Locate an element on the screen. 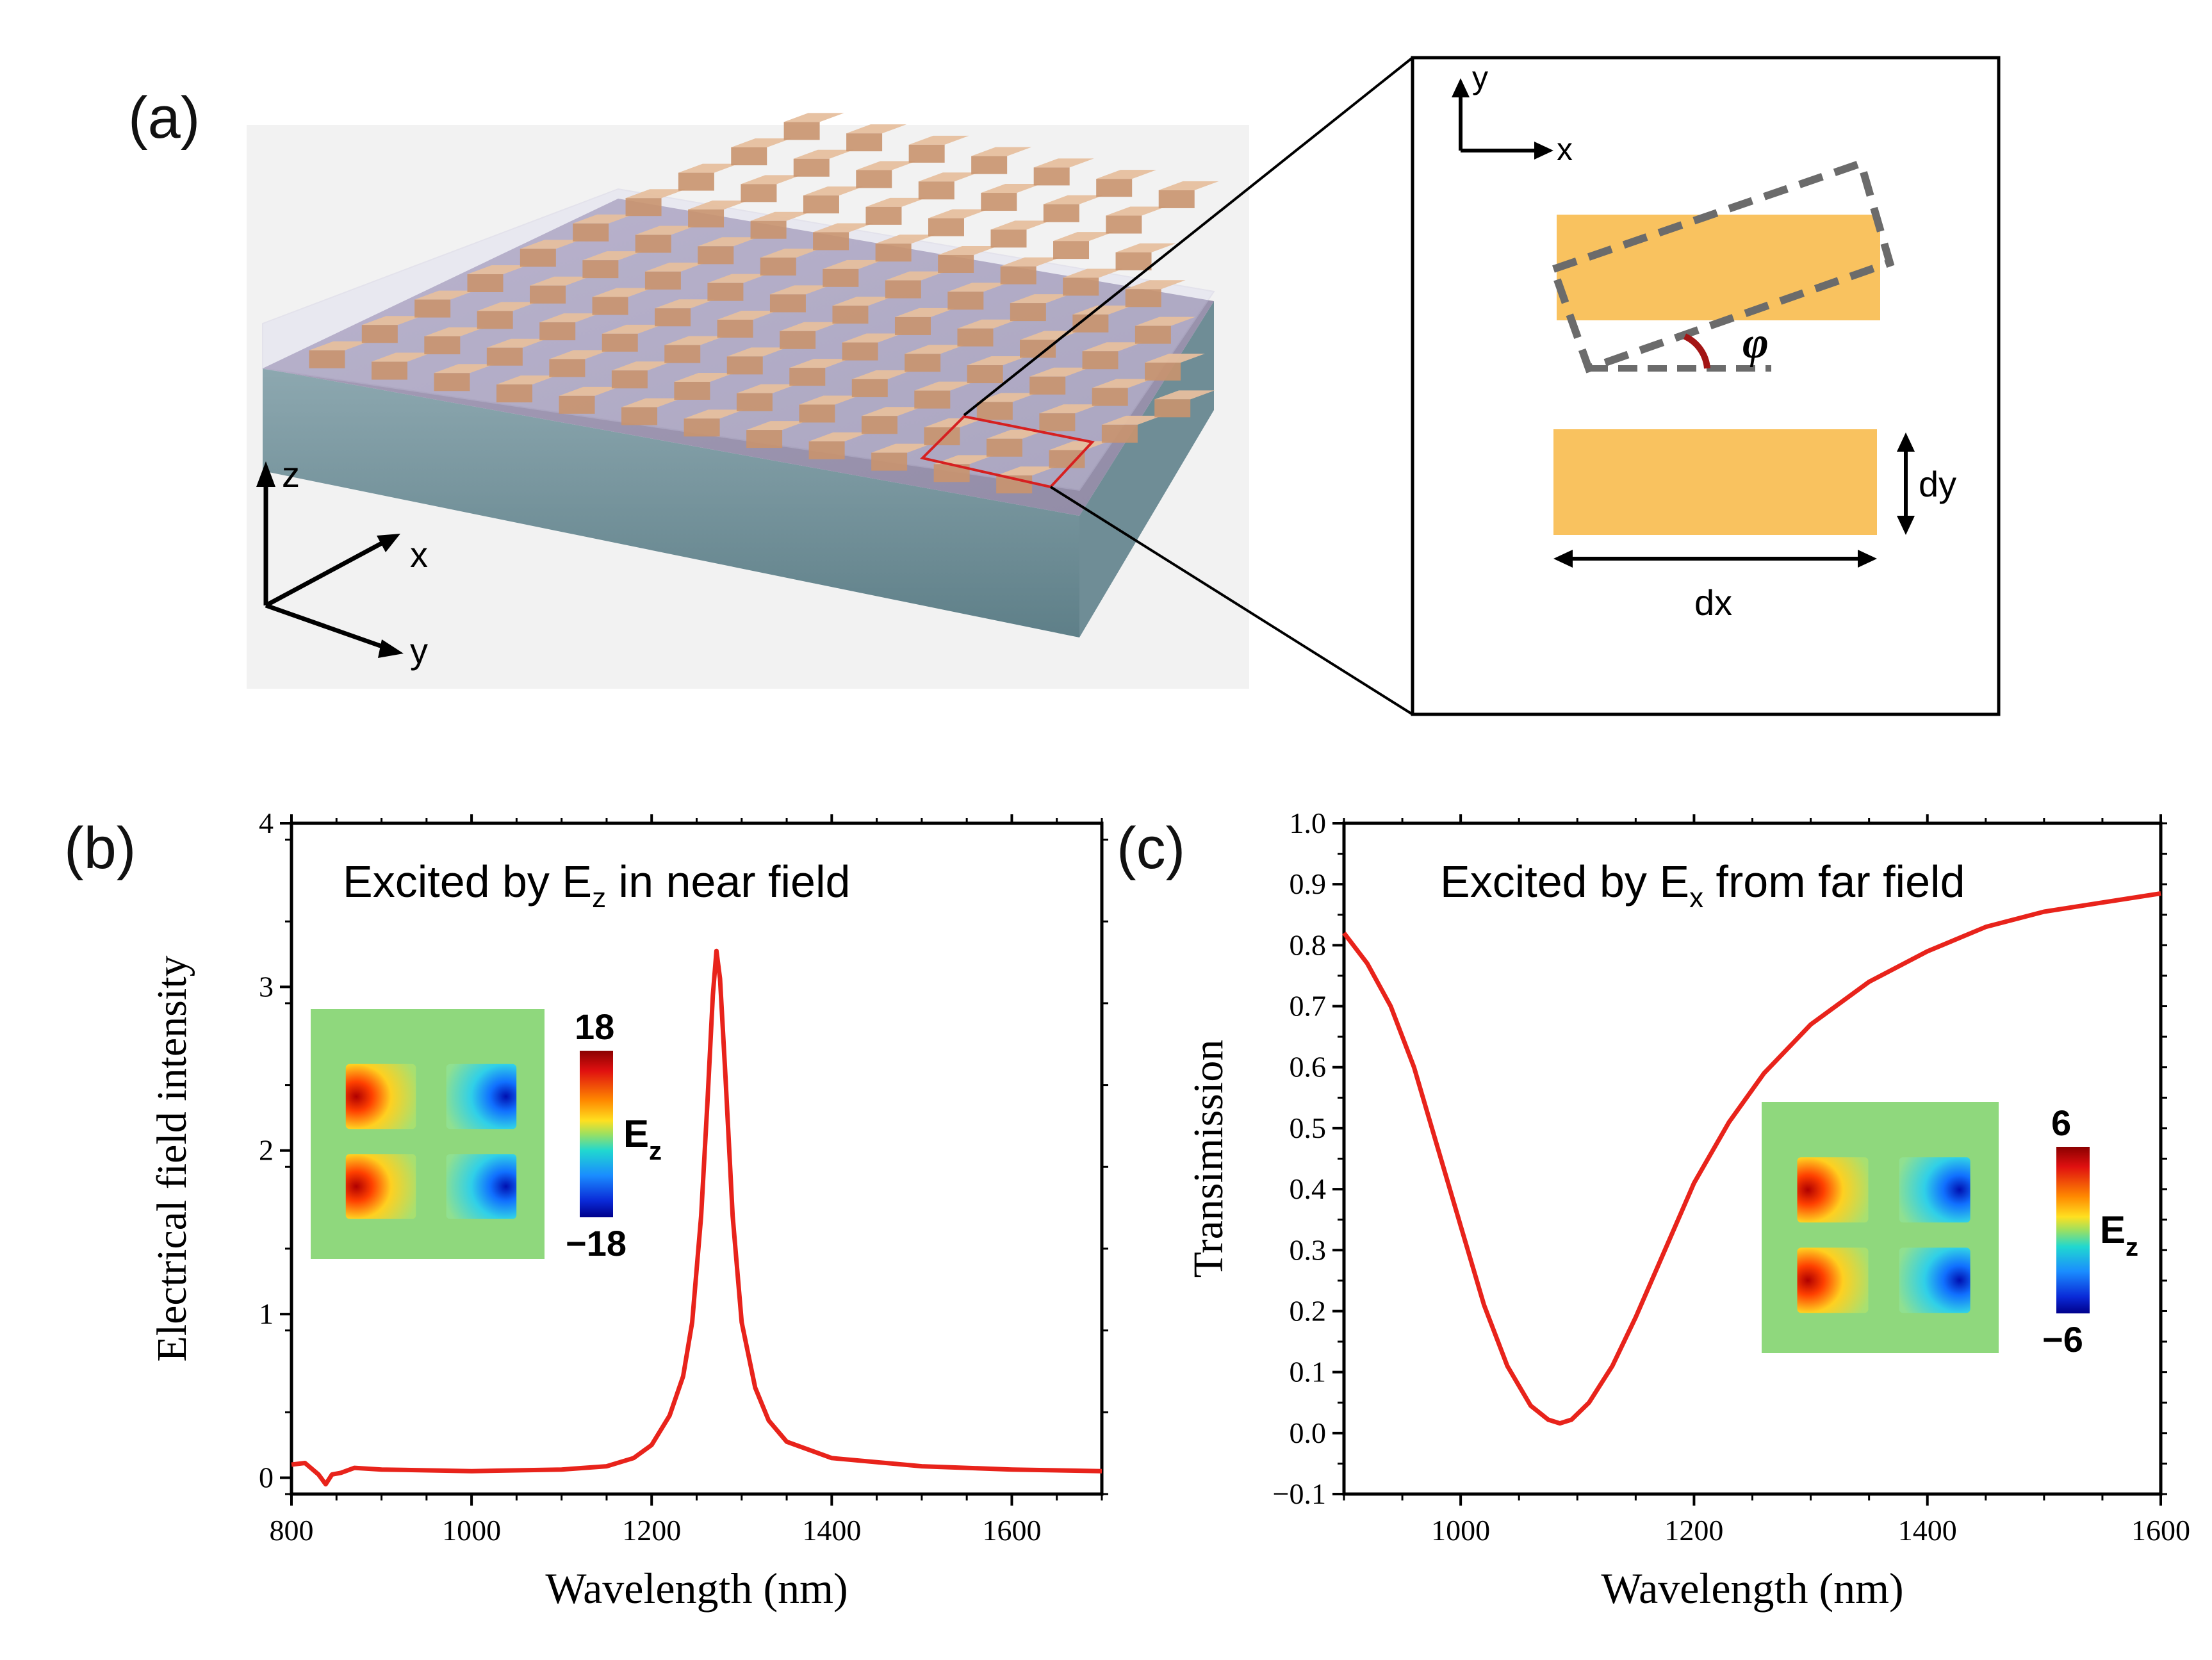 This screenshot has width=2212, height=1660. annotation-subscript: z is located at coordinates (599, 898).